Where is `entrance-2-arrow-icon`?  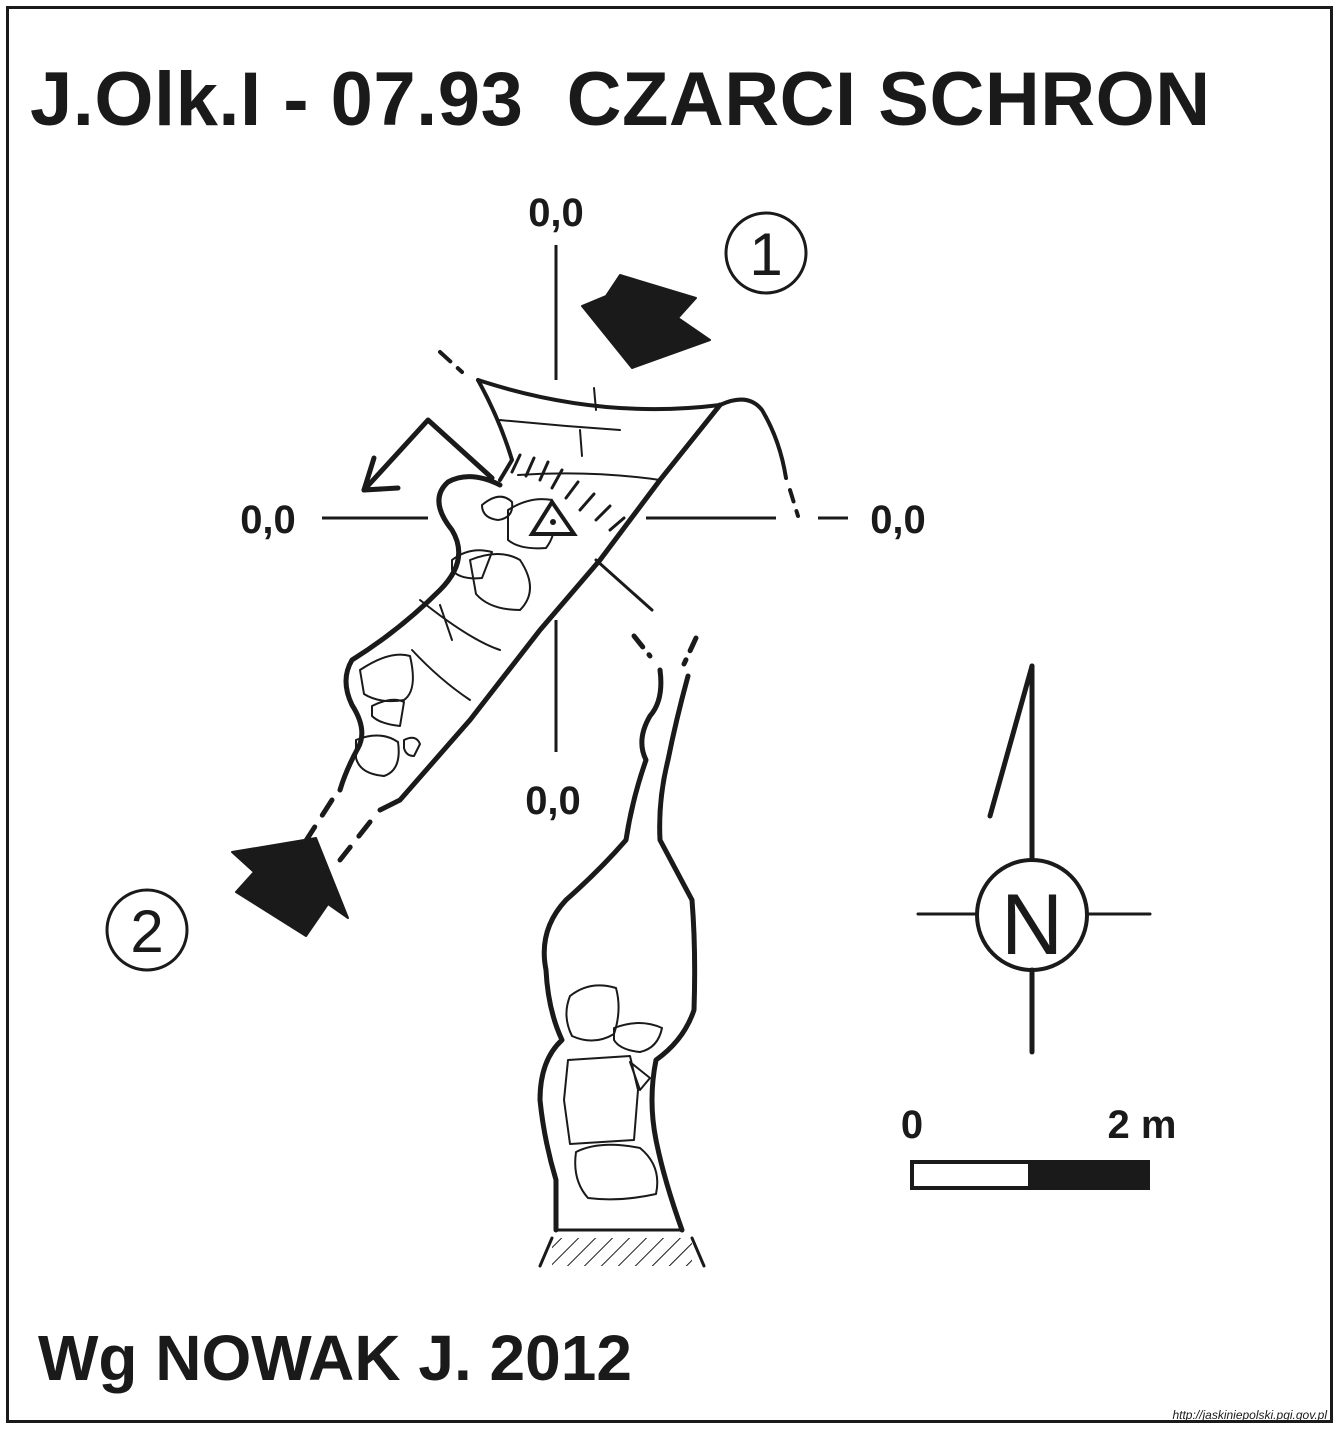
entrance-2-arrow-icon is located at coordinates (290, 887).